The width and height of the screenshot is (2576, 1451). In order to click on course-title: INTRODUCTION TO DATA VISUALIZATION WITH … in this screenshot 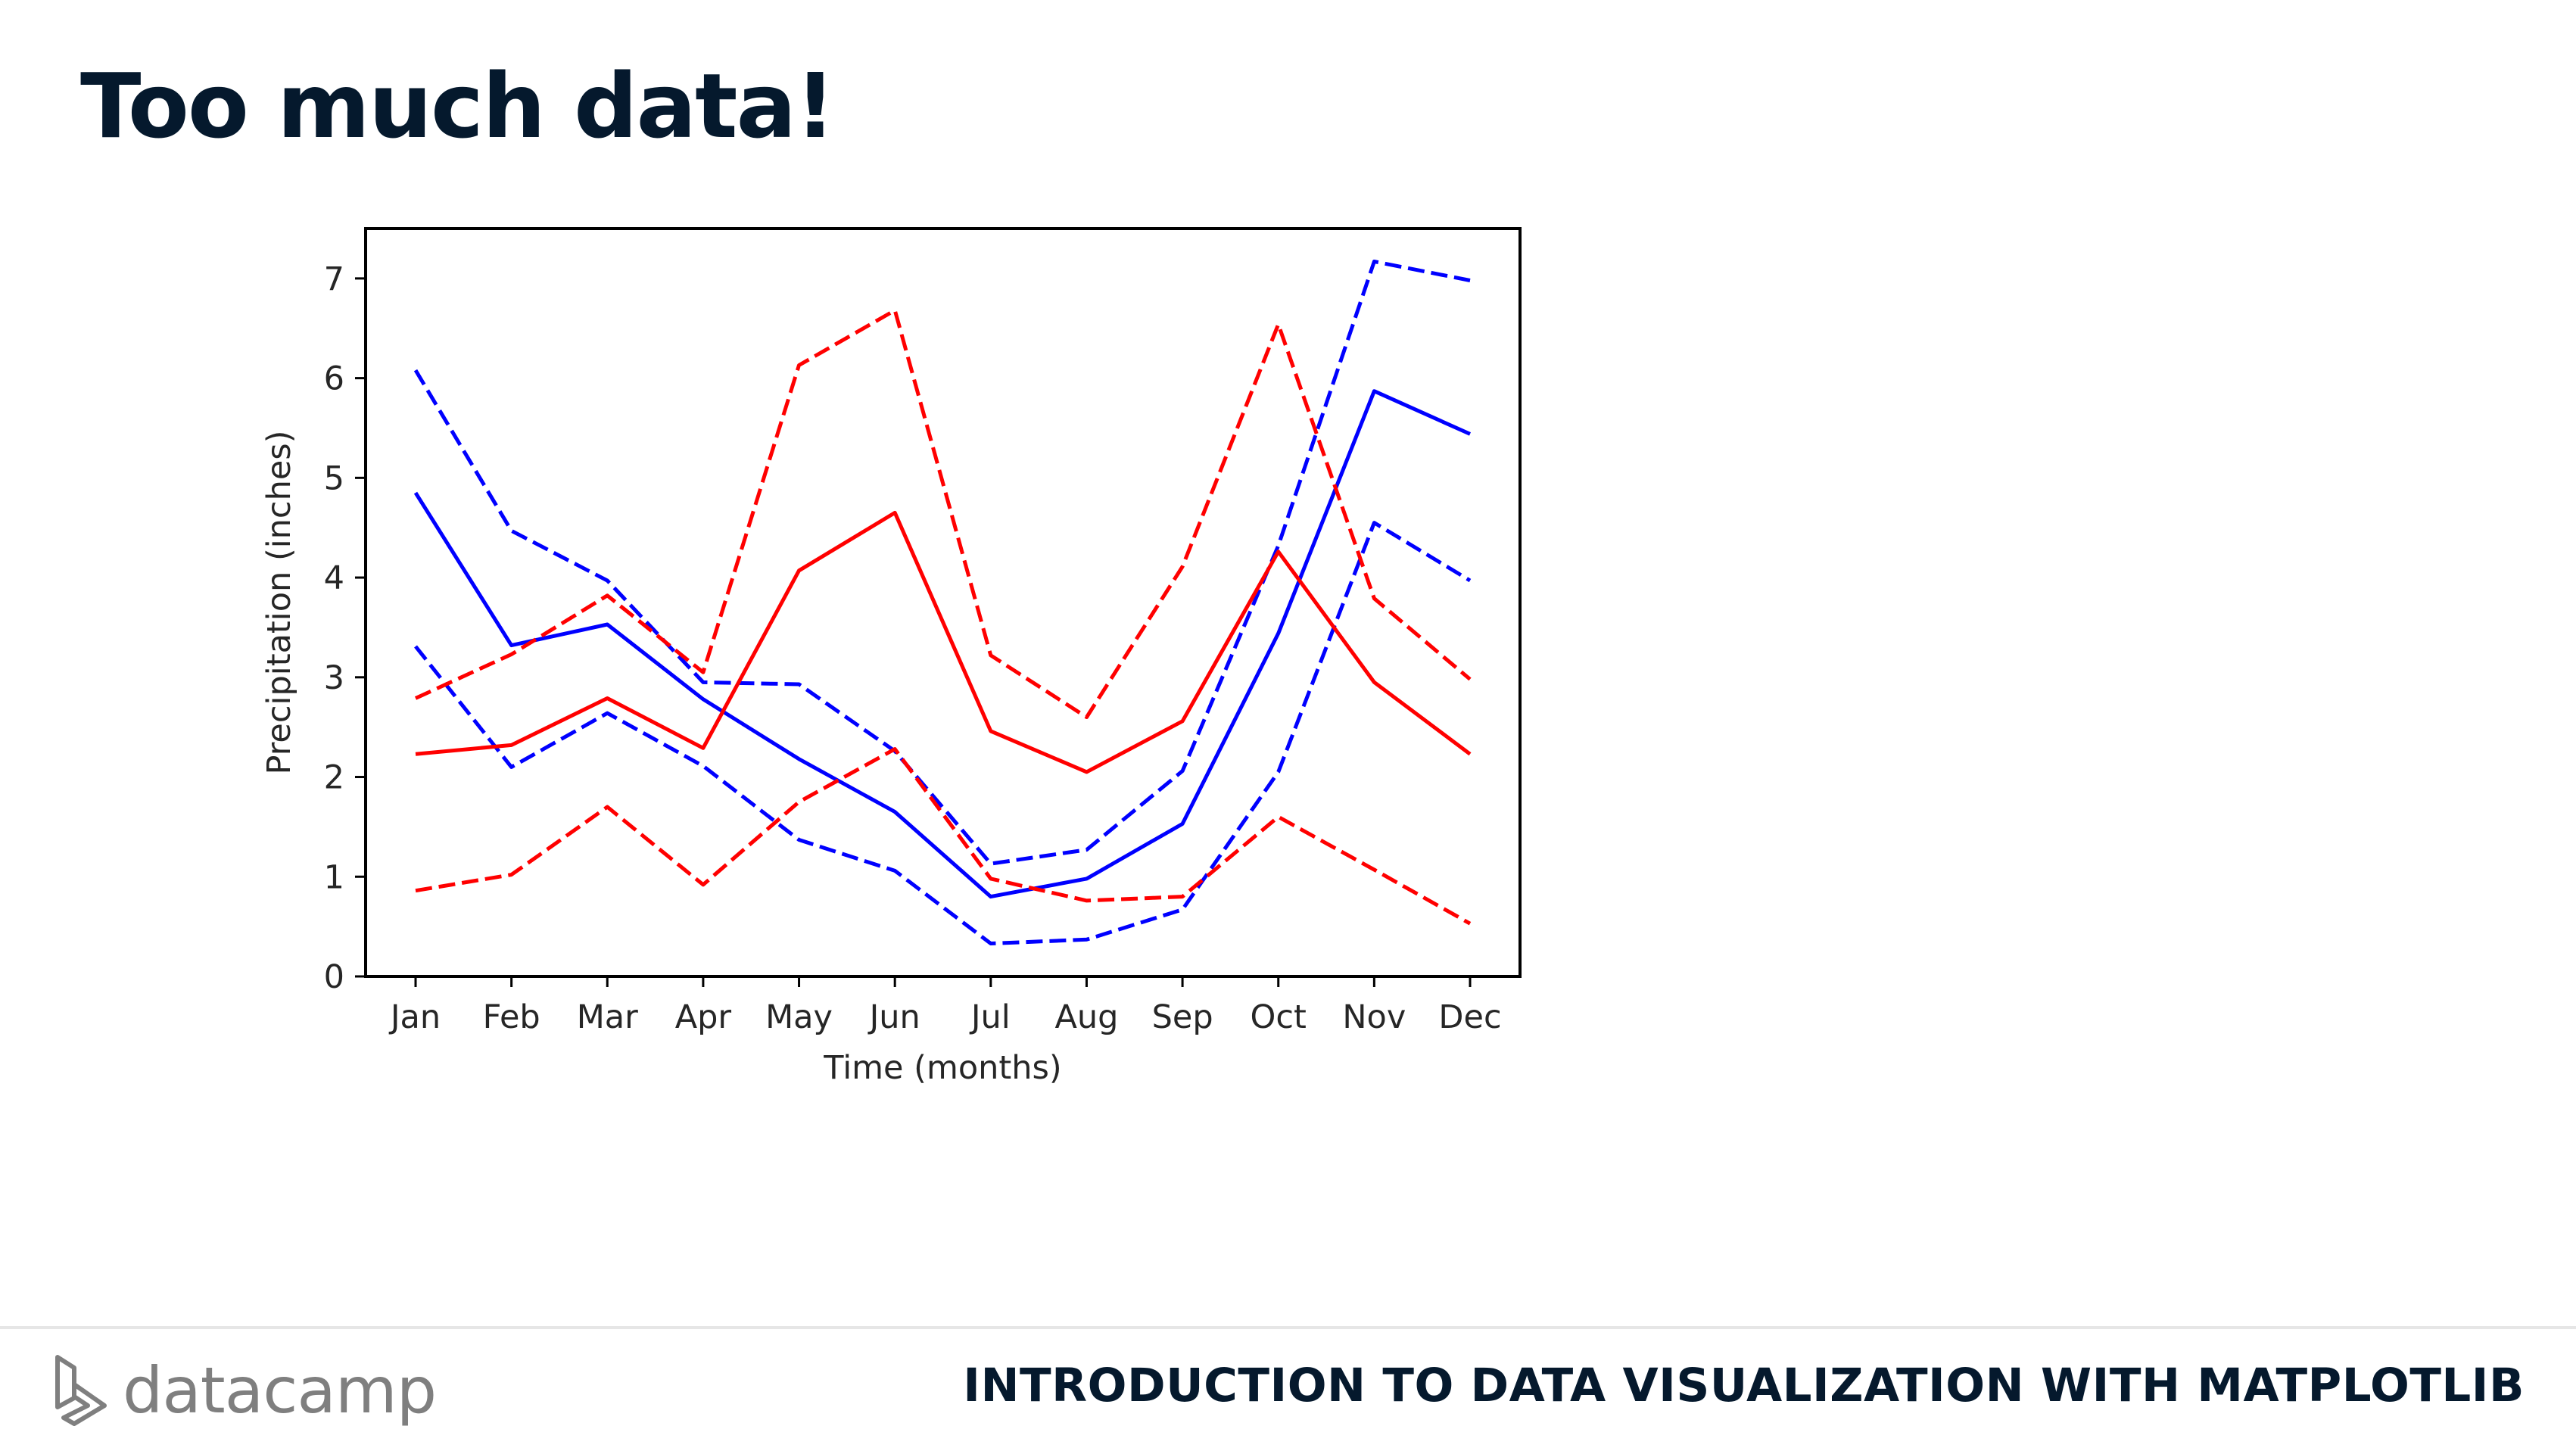, I will do `click(1744, 1386)`.